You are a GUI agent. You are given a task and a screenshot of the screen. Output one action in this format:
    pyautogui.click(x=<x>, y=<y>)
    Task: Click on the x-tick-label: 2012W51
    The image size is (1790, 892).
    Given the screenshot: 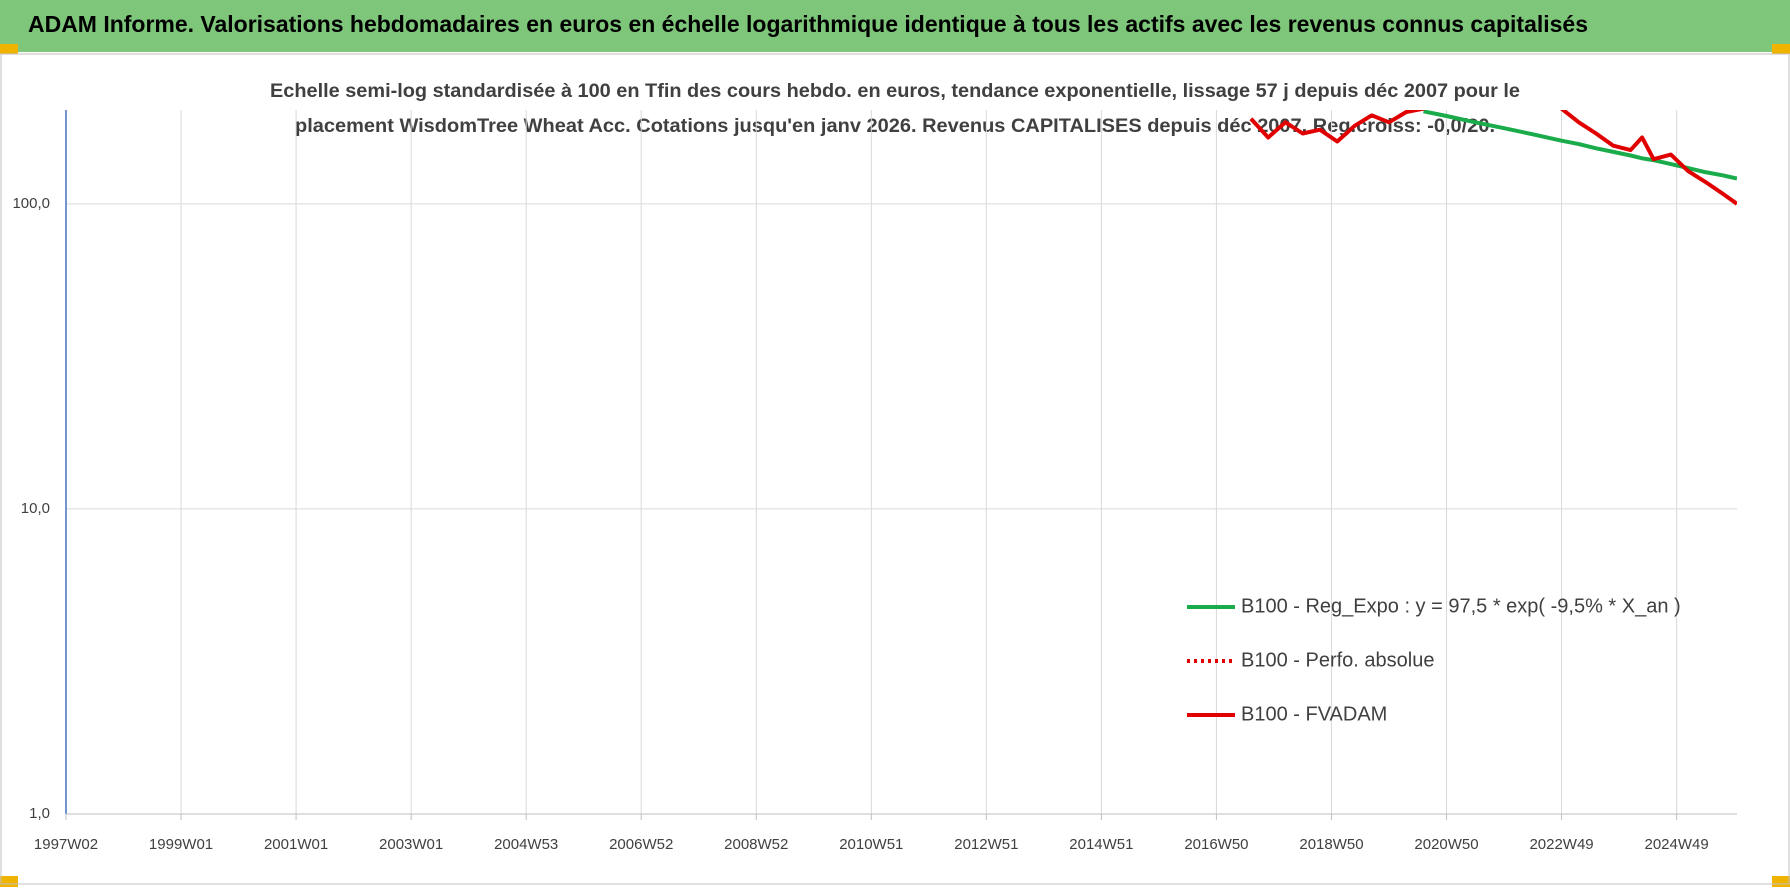 What is the action you would take?
    pyautogui.click(x=986, y=844)
    